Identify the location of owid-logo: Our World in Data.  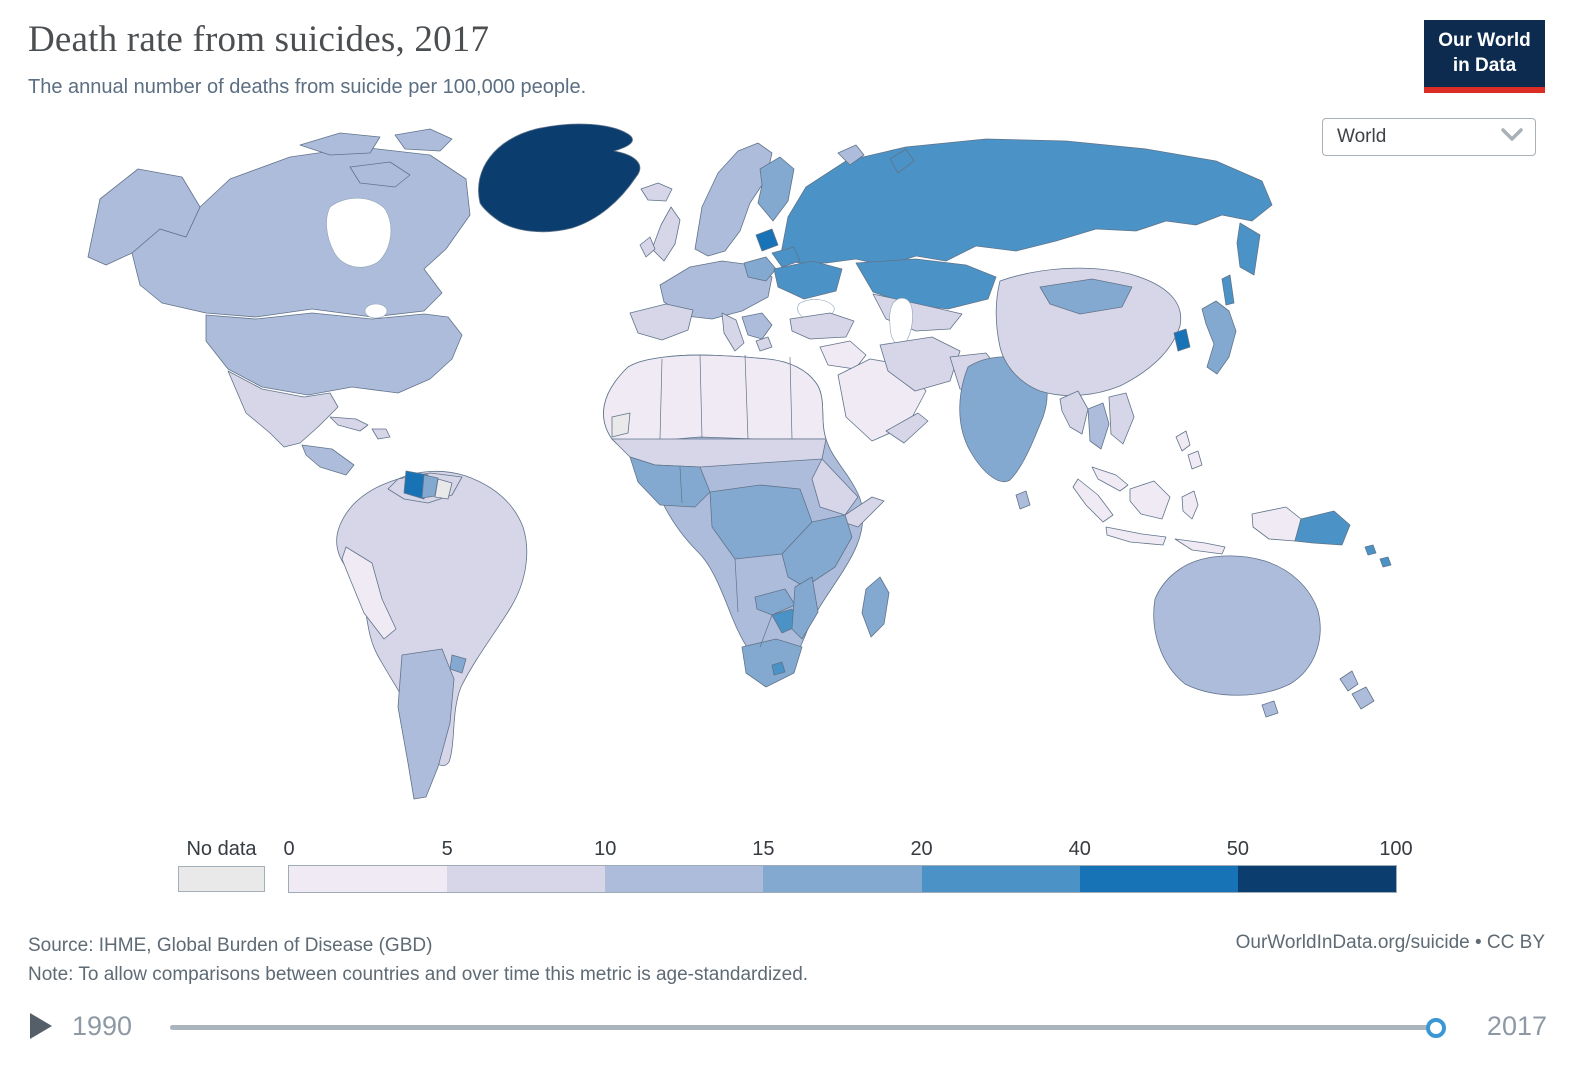
(1484, 57).